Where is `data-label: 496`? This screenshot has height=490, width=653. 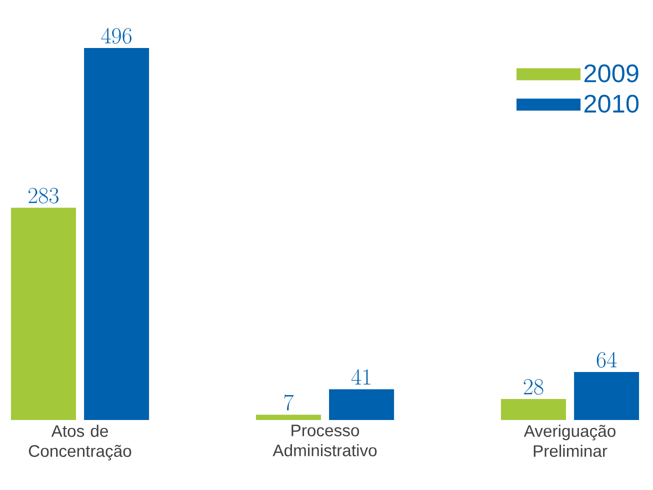 data-label: 496 is located at coordinates (116, 36).